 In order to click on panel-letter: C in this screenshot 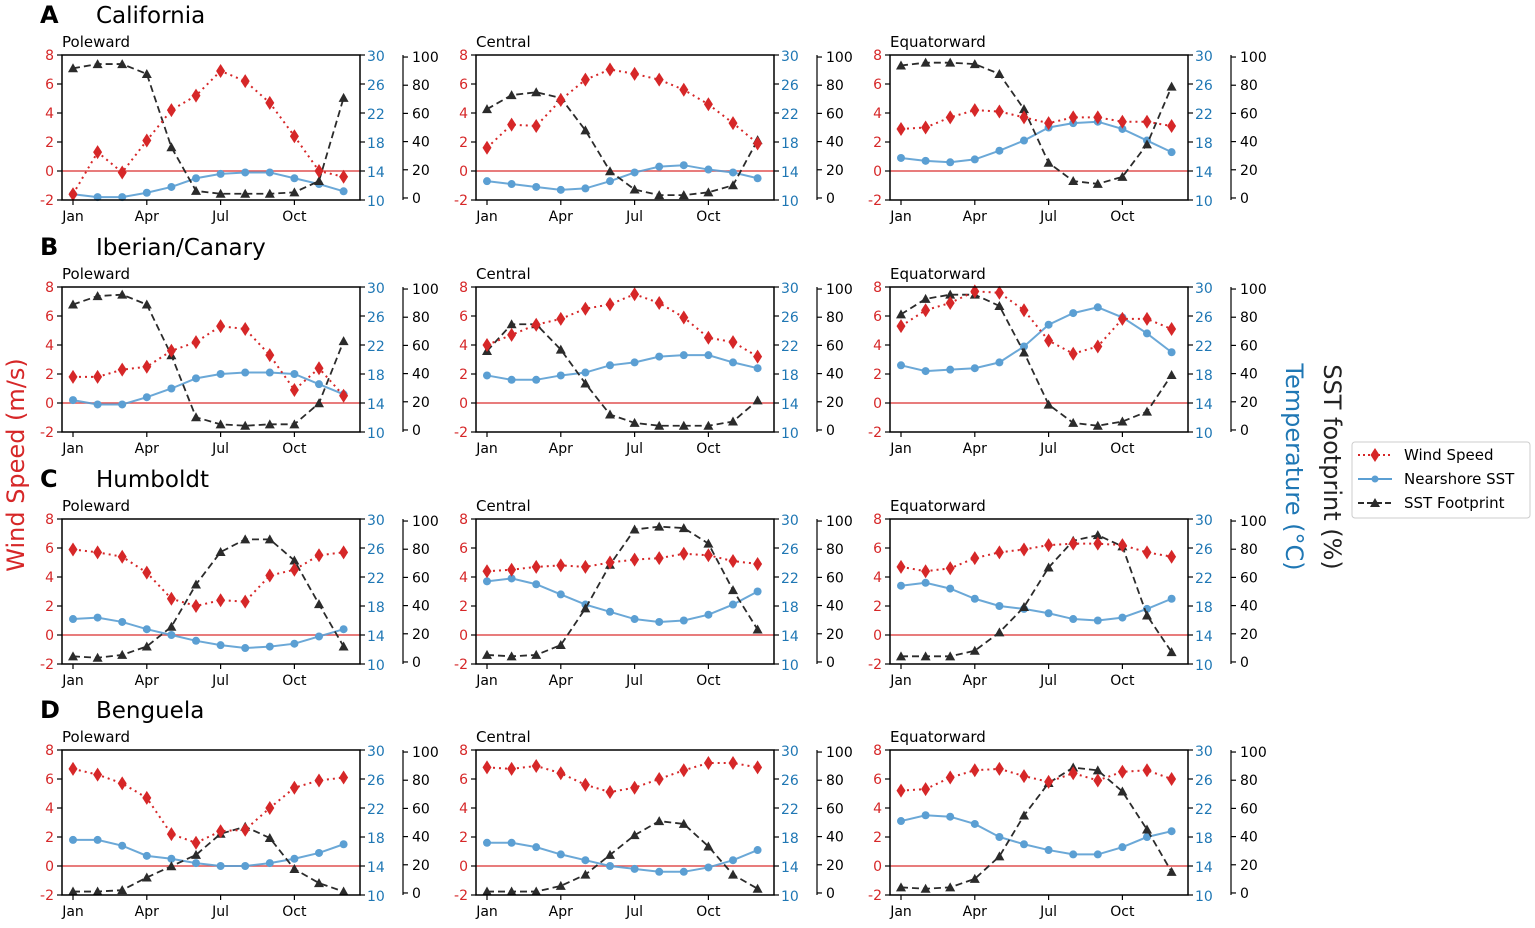, I will do `click(49, 479)`.